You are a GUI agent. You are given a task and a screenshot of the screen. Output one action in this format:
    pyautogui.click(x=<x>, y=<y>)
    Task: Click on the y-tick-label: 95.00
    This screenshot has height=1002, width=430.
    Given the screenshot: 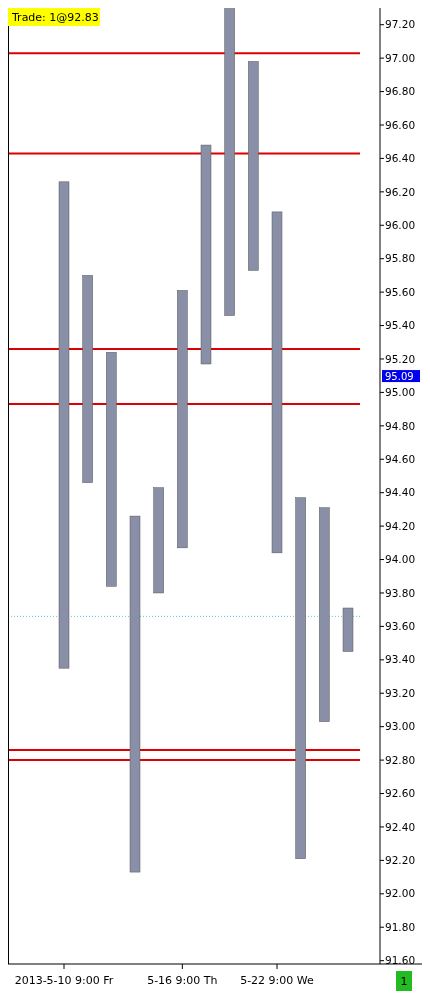 What is the action you would take?
    pyautogui.click(x=400, y=392)
    